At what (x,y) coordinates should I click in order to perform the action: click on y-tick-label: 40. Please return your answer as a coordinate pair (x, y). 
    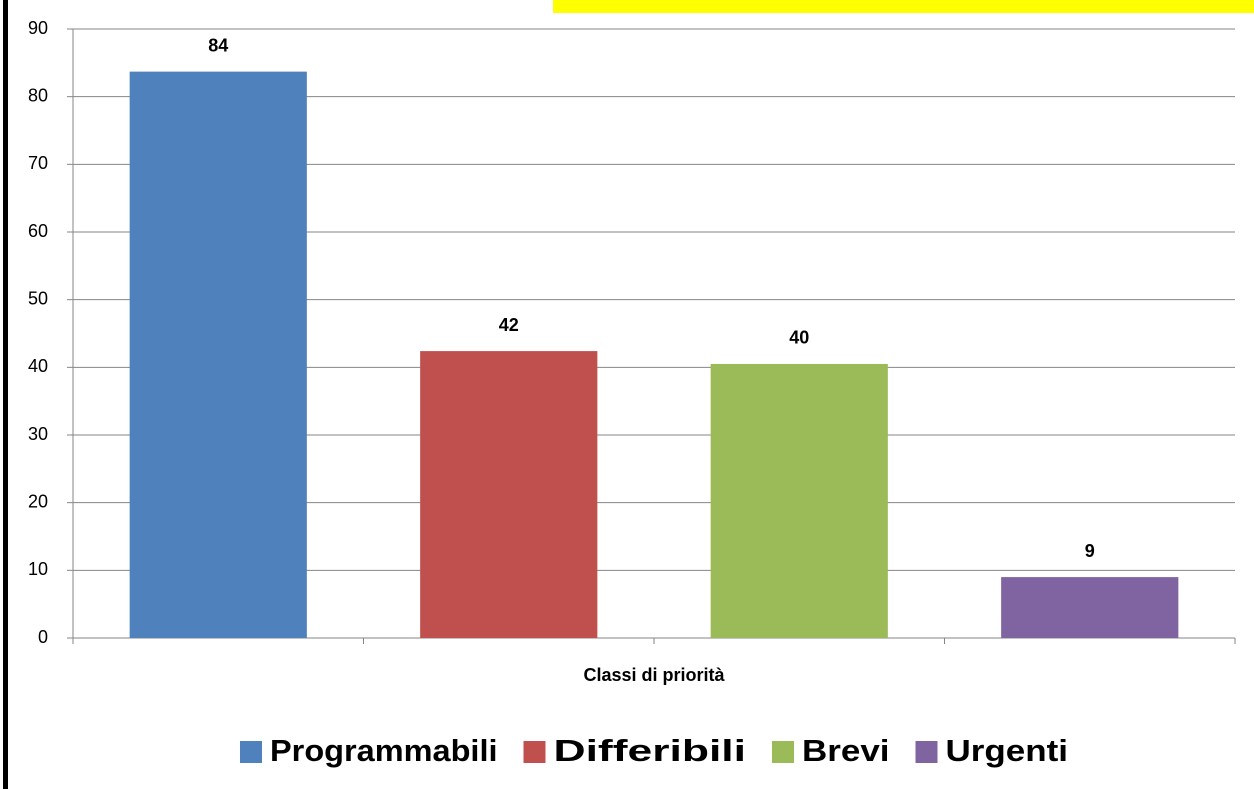
    Looking at the image, I should click on (38, 366).